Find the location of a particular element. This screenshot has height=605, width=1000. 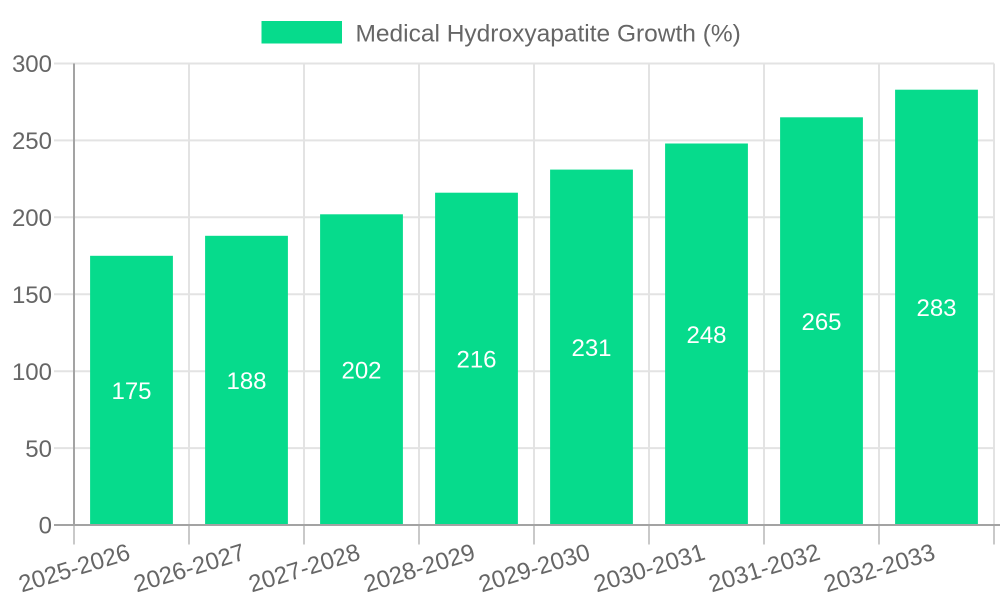

svg-text: 150 is located at coordinates (32, 295).